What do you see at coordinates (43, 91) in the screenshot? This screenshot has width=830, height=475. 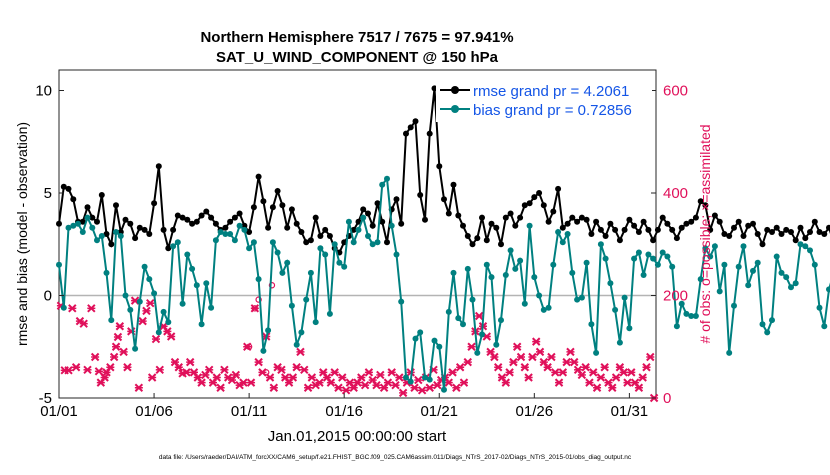 I see `y-tick-label: 10` at bounding box center [43, 91].